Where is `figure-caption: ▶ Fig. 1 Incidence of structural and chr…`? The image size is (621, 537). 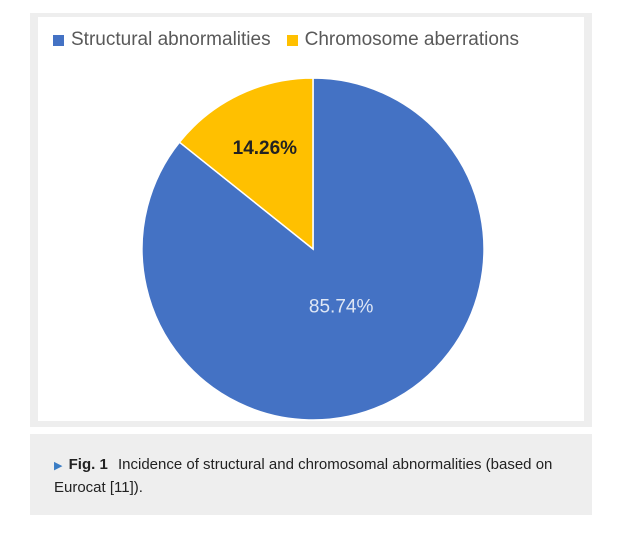
figure-caption: ▶ Fig. 1 Incidence of structural and chr… is located at coordinates (311, 474).